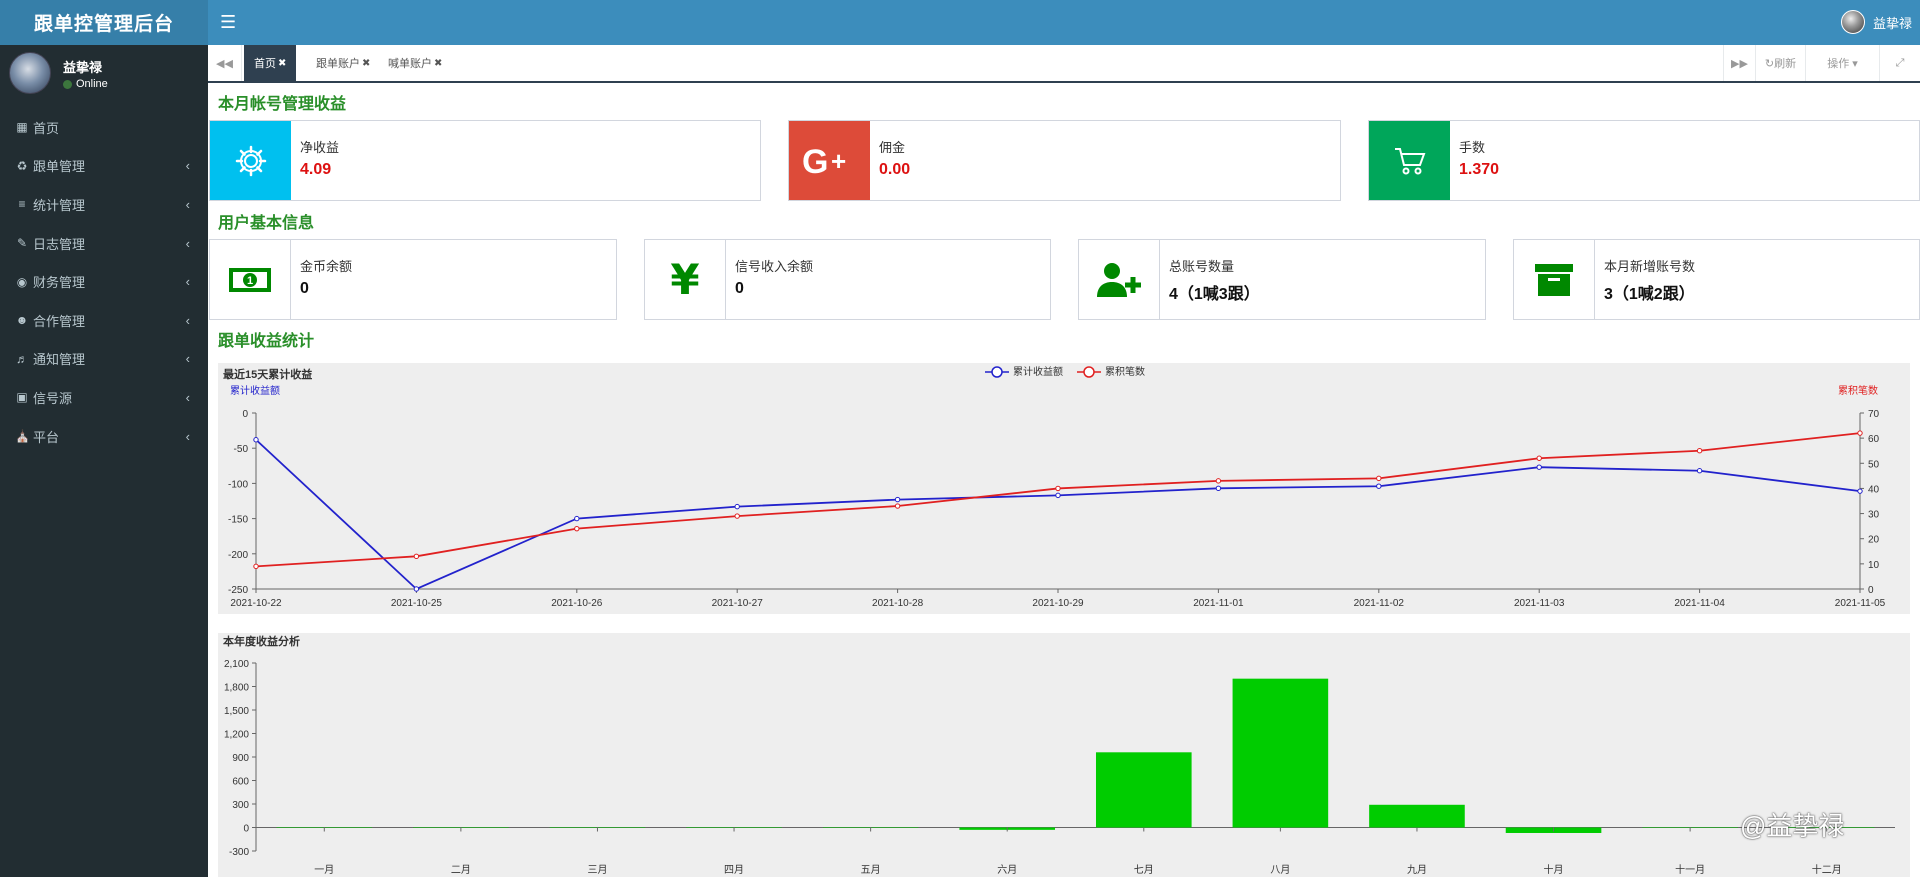 The height and width of the screenshot is (877, 1920). I want to click on expand-icon: ⤢, so click(1900, 62).